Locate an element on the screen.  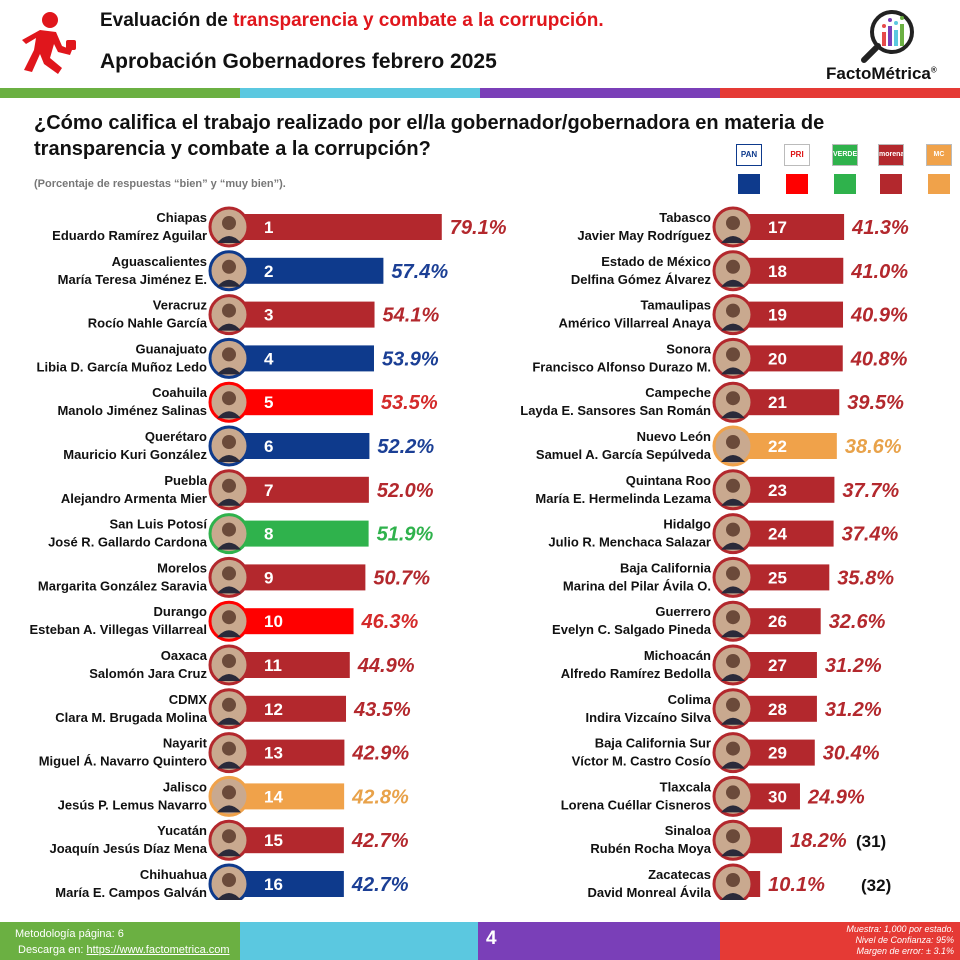
rank-number: 20 is located at coordinates (777, 358).